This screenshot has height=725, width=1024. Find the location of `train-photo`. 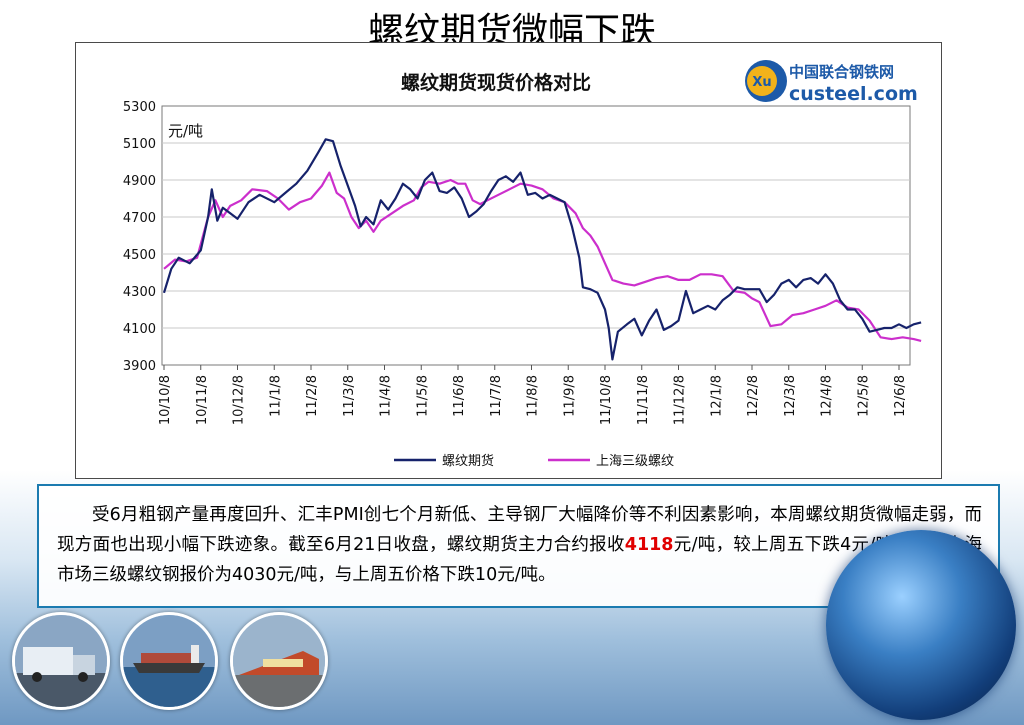

train-photo is located at coordinates (279, 661).